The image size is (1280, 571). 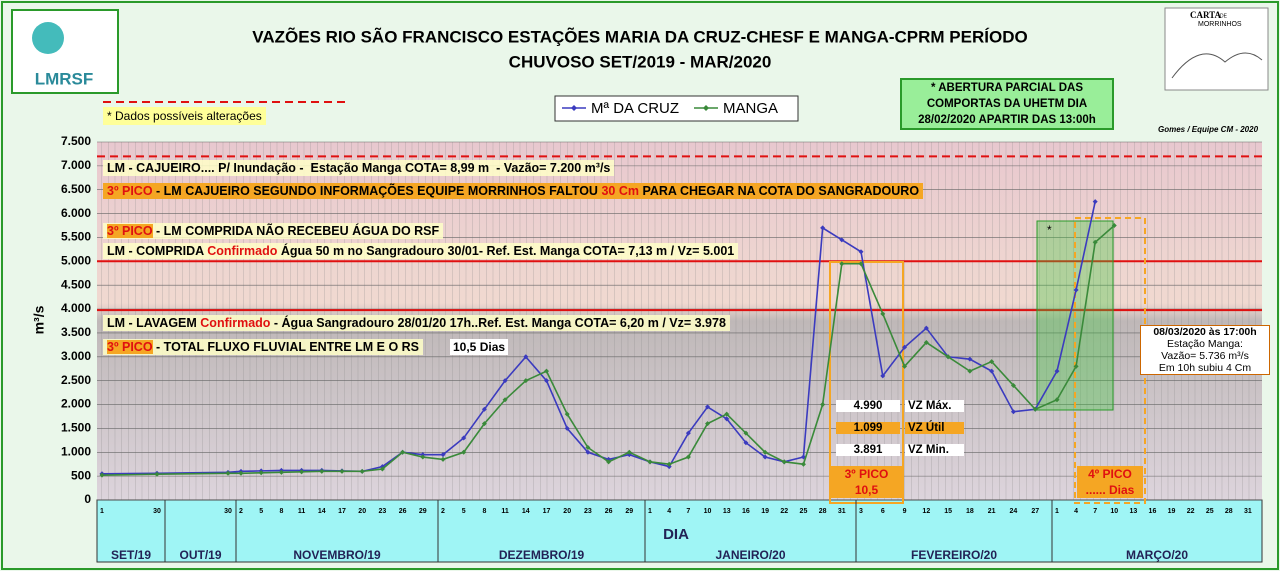 I want to click on days-label: 10,5 Dias, so click(x=479, y=347).